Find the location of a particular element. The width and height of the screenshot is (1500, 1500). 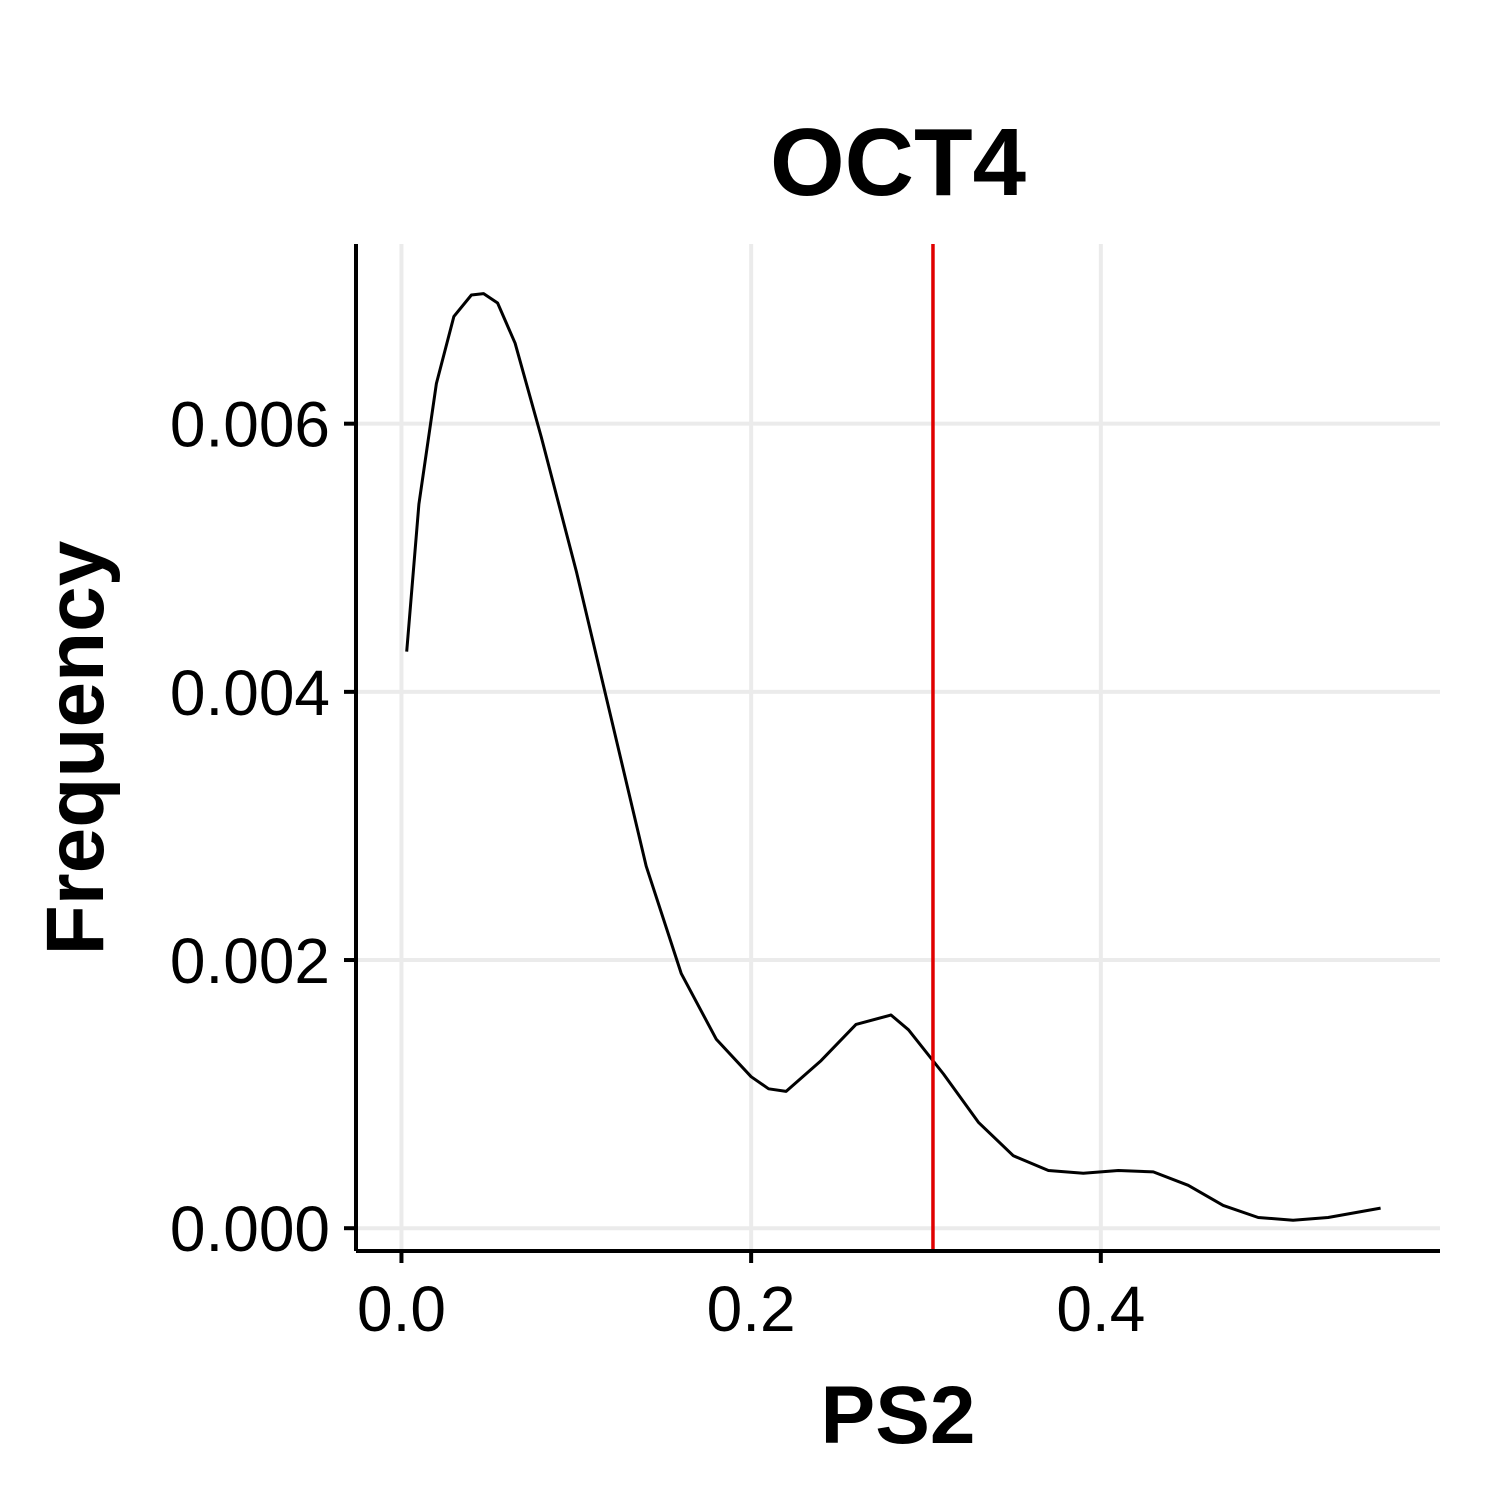

x-tick-label: 0.2 is located at coordinates (751, 1309).